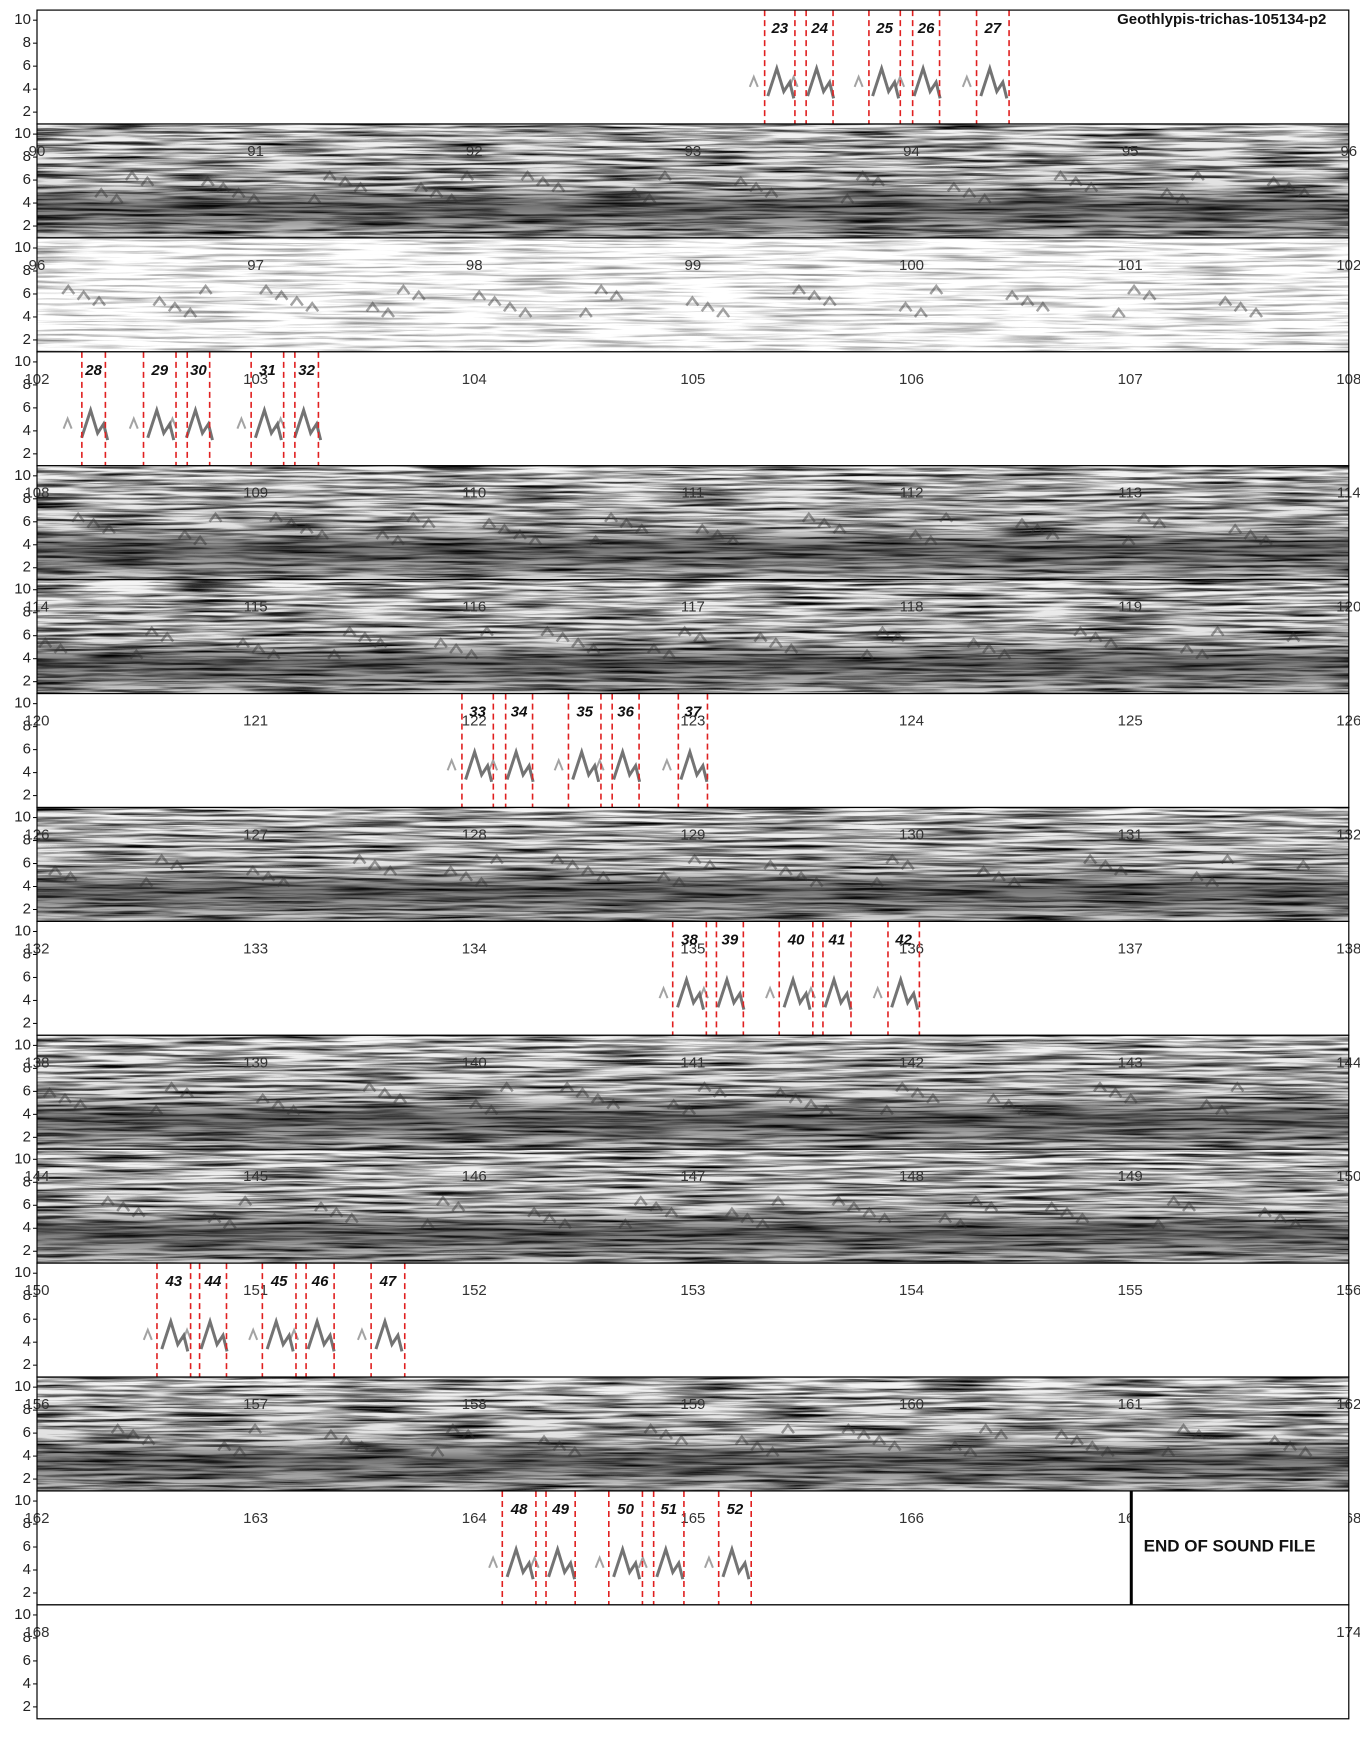  What do you see at coordinates (474, 607) in the screenshot?
I see `time-label: 116` at bounding box center [474, 607].